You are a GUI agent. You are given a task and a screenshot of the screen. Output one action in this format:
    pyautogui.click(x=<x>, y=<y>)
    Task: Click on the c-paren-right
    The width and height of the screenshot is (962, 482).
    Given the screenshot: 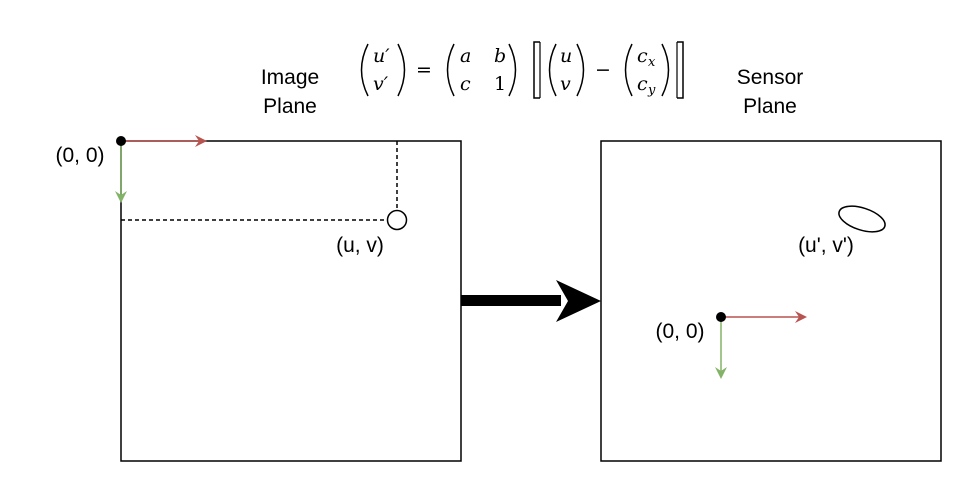 What is the action you would take?
    pyautogui.click(x=665, y=70)
    